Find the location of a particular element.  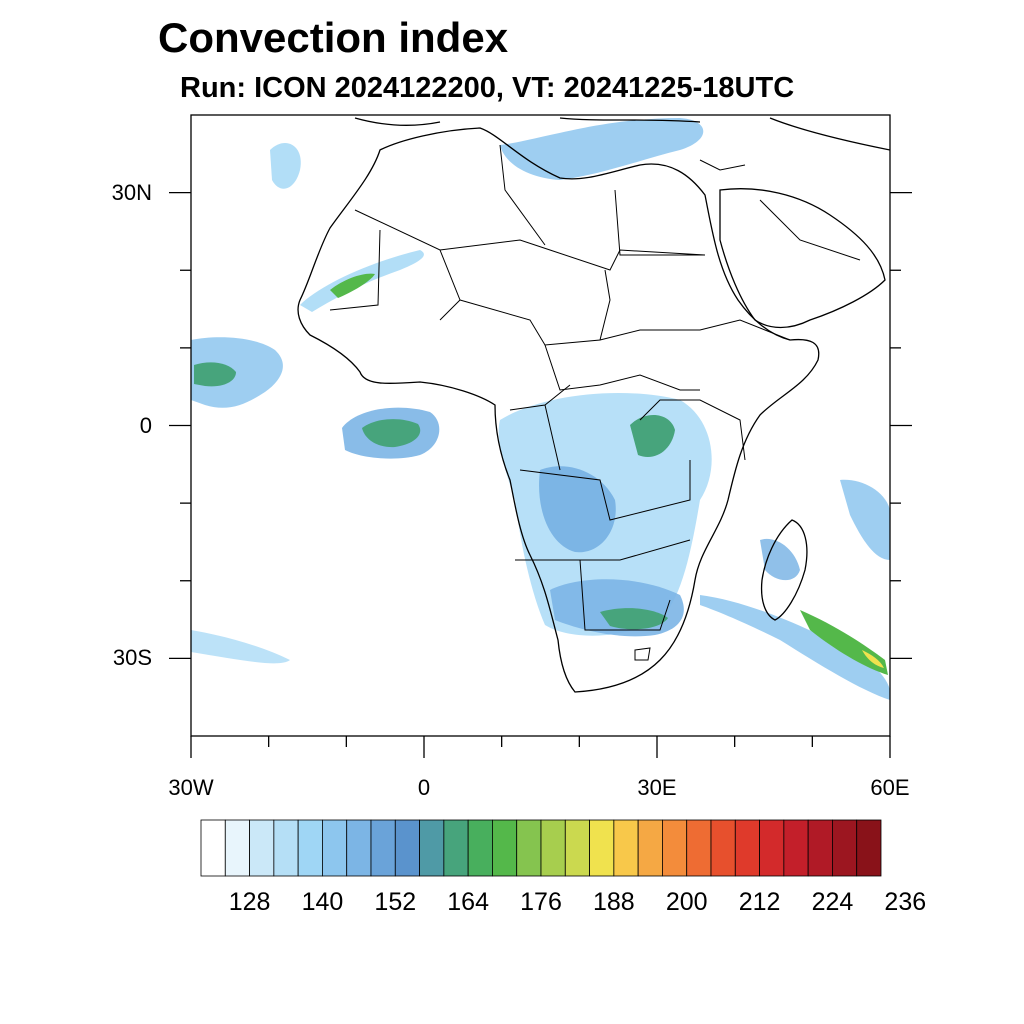

y-tick-label: 30N is located at coordinates (131, 192).